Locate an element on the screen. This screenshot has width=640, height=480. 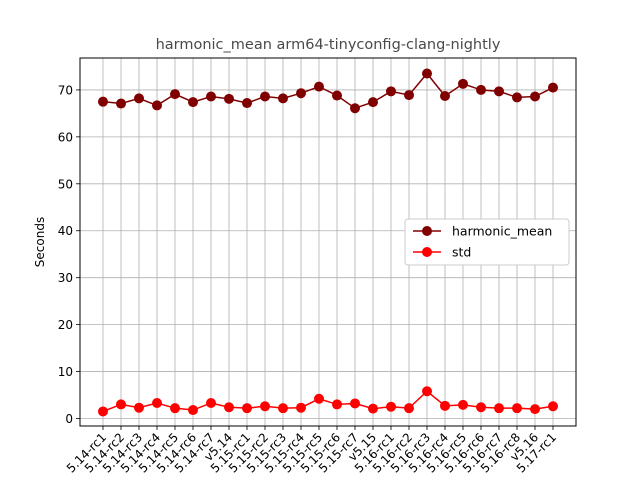
legend: harmonic_mean std is located at coordinates (487, 242).